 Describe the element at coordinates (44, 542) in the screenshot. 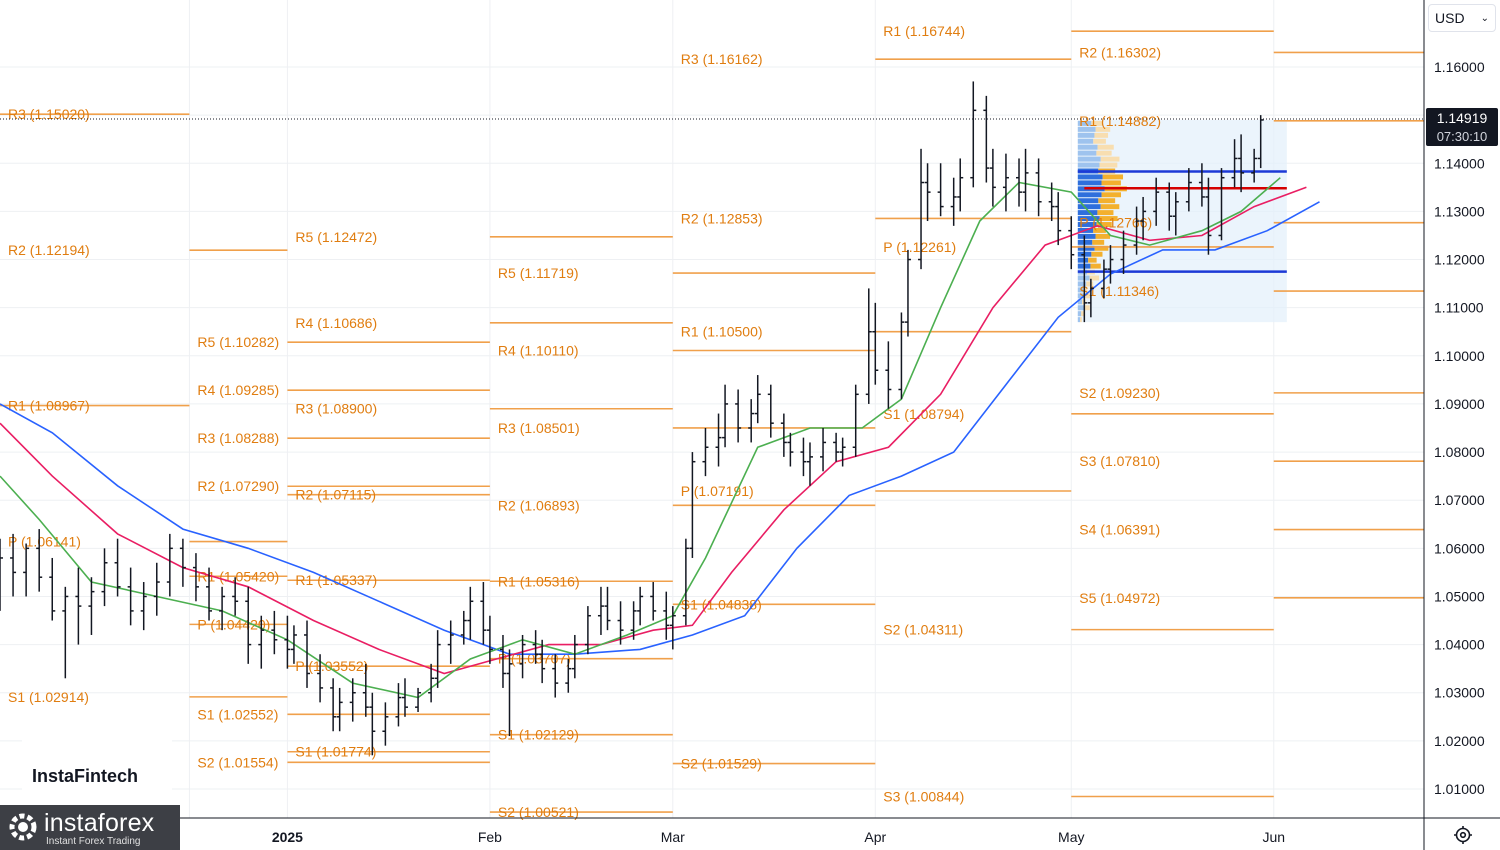

I see `pivot-label: P (1.06141)` at that location.